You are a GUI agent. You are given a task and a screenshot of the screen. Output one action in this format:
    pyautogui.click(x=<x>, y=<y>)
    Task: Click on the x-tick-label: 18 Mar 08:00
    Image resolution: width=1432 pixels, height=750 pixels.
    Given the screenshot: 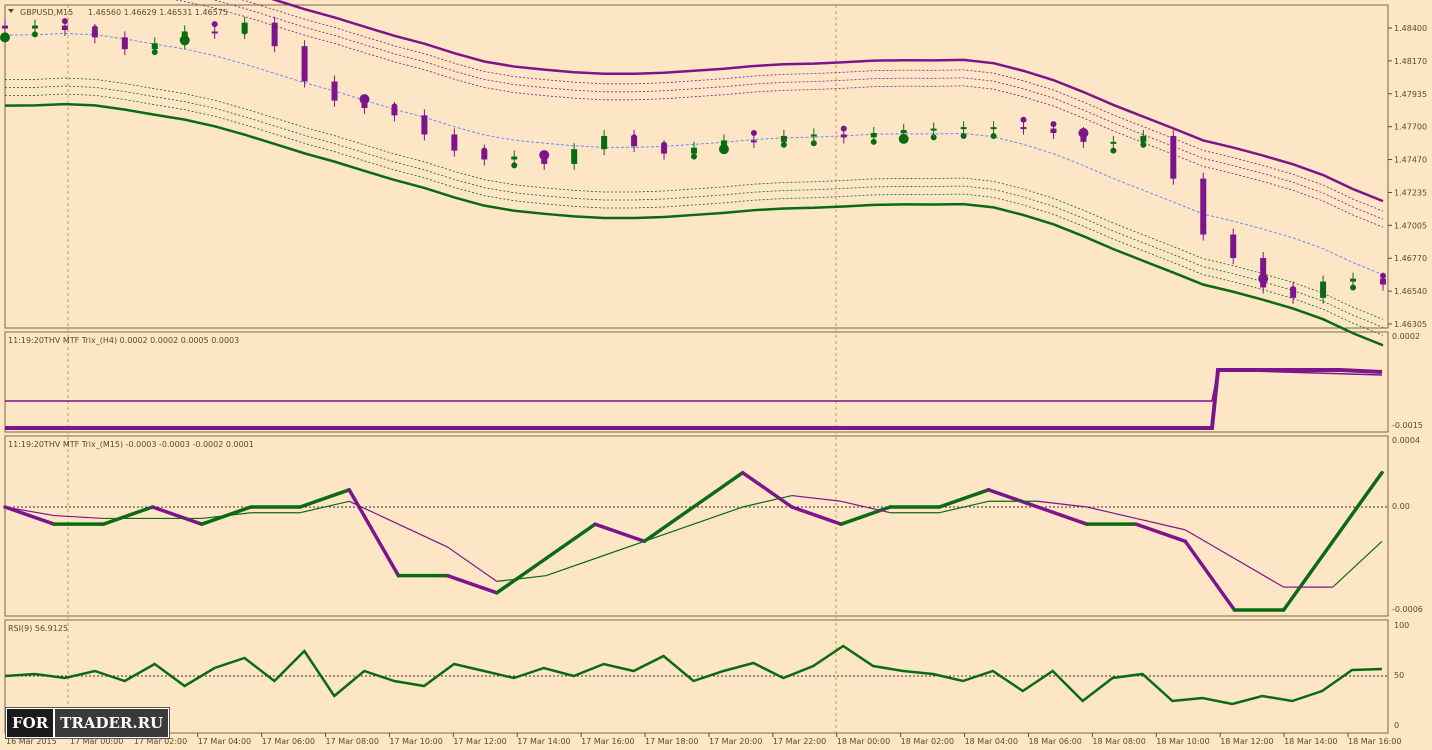 What is the action you would take?
    pyautogui.click(x=1118, y=741)
    